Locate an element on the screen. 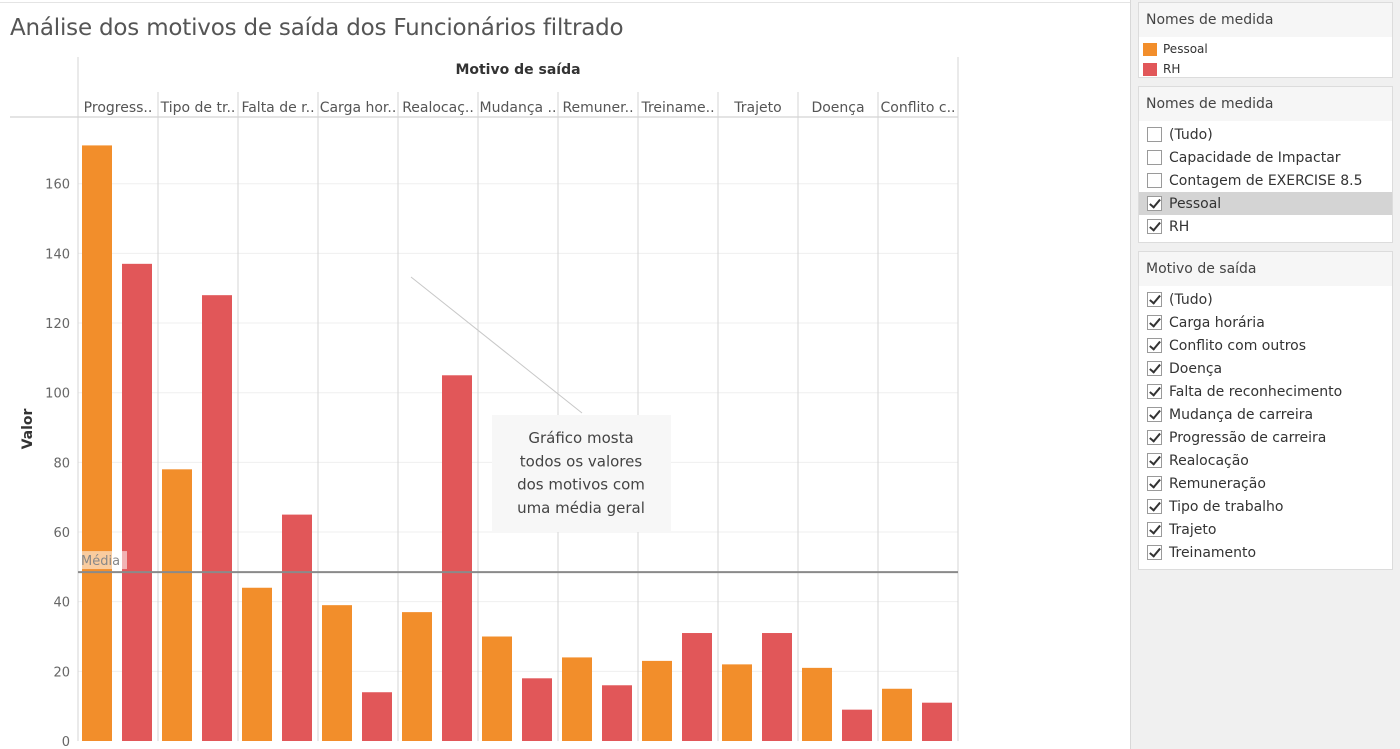 This screenshot has height=749, width=1400. legend-item: RH is located at coordinates (1265, 69).